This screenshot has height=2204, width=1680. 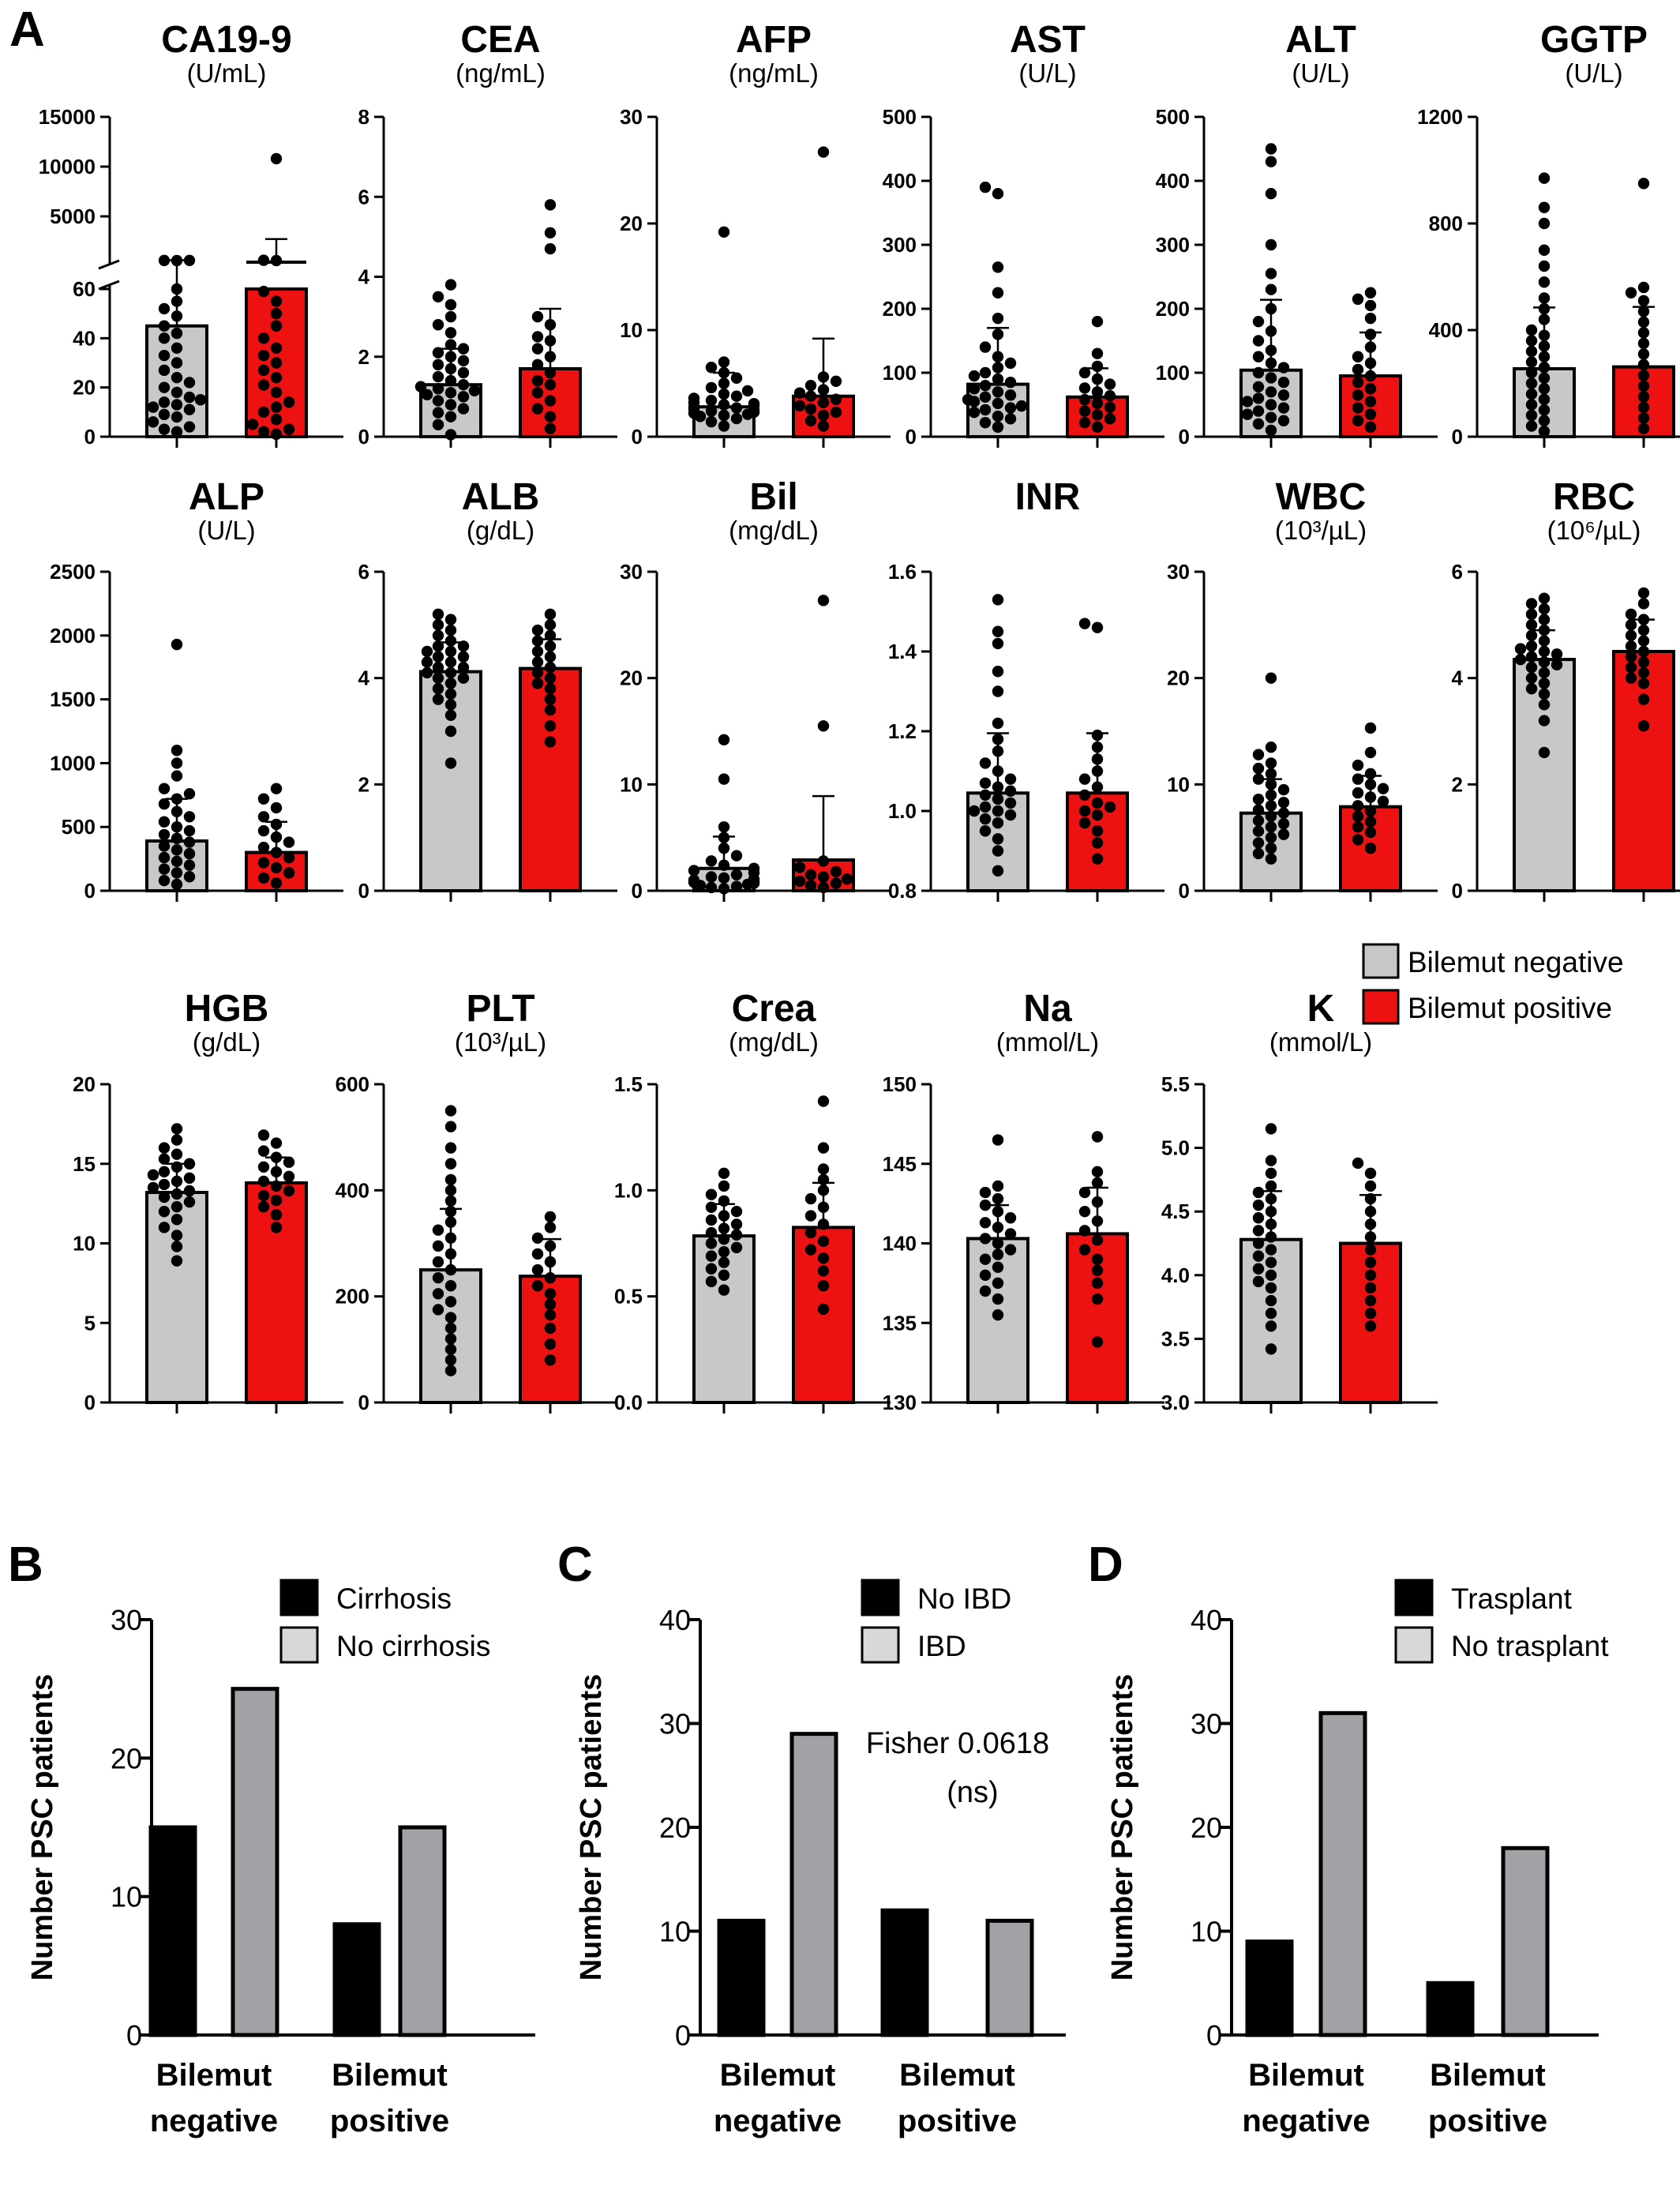 I want to click on chart-unit: (g/dL), so click(x=227, y=1042).